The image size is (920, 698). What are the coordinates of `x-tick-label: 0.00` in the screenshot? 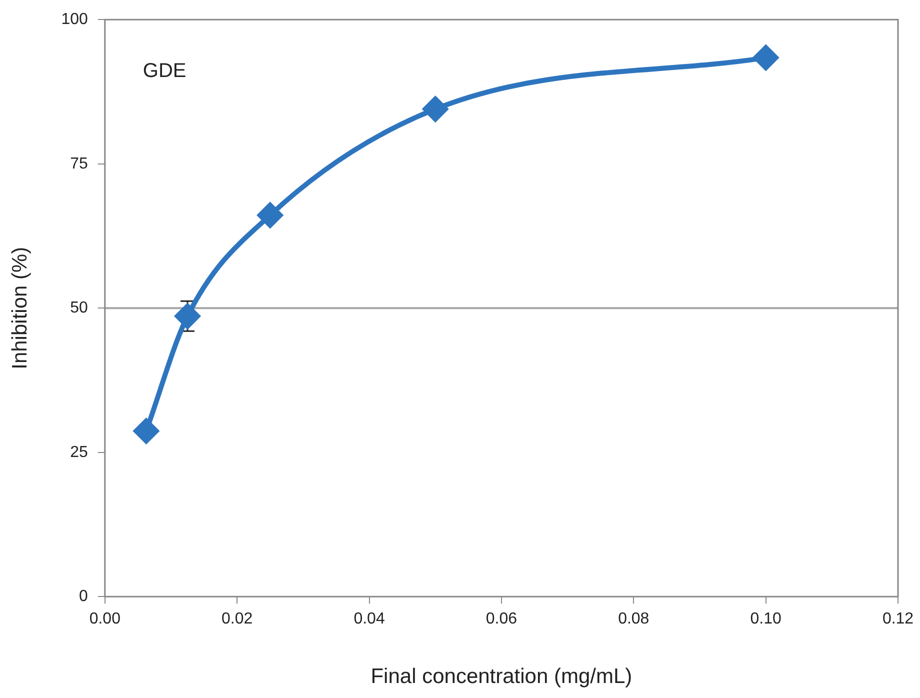 It's located at (105, 619).